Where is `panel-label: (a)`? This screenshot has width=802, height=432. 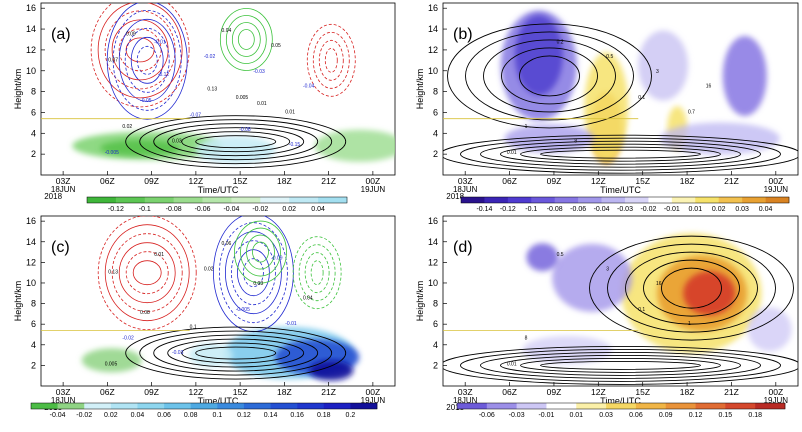
panel-label: (a) is located at coordinates (61, 34).